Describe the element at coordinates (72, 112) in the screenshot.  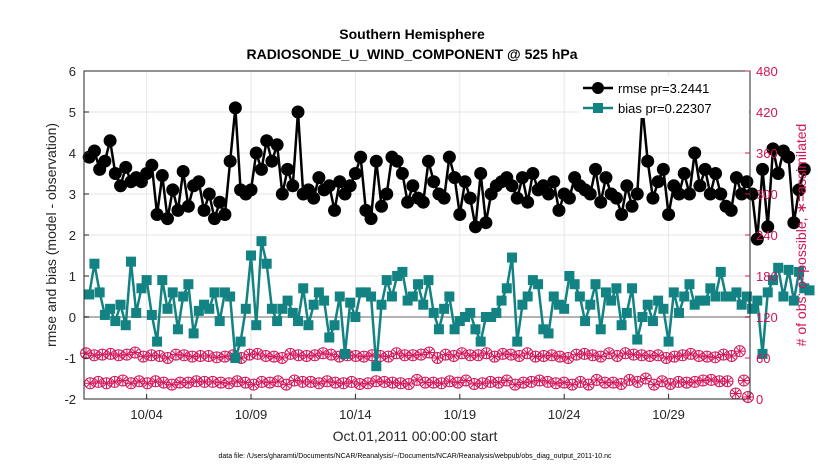
I see `y-tick-label-left: 5` at that location.